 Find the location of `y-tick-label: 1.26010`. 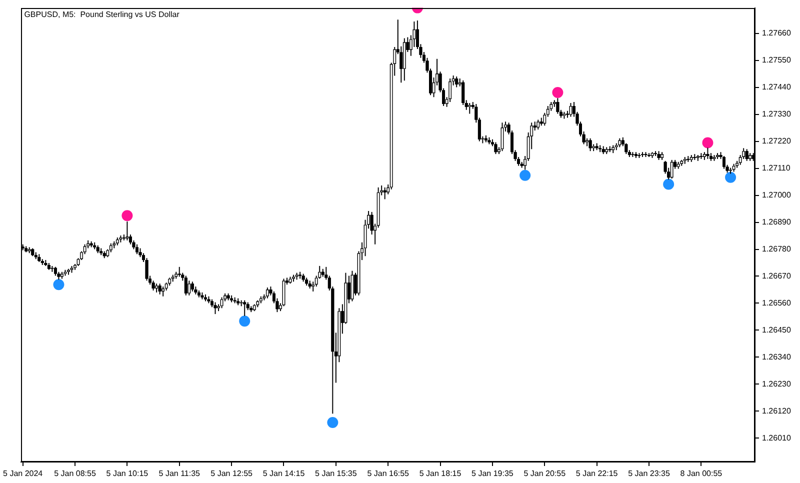

y-tick-label: 1.26010 is located at coordinates (777, 437).